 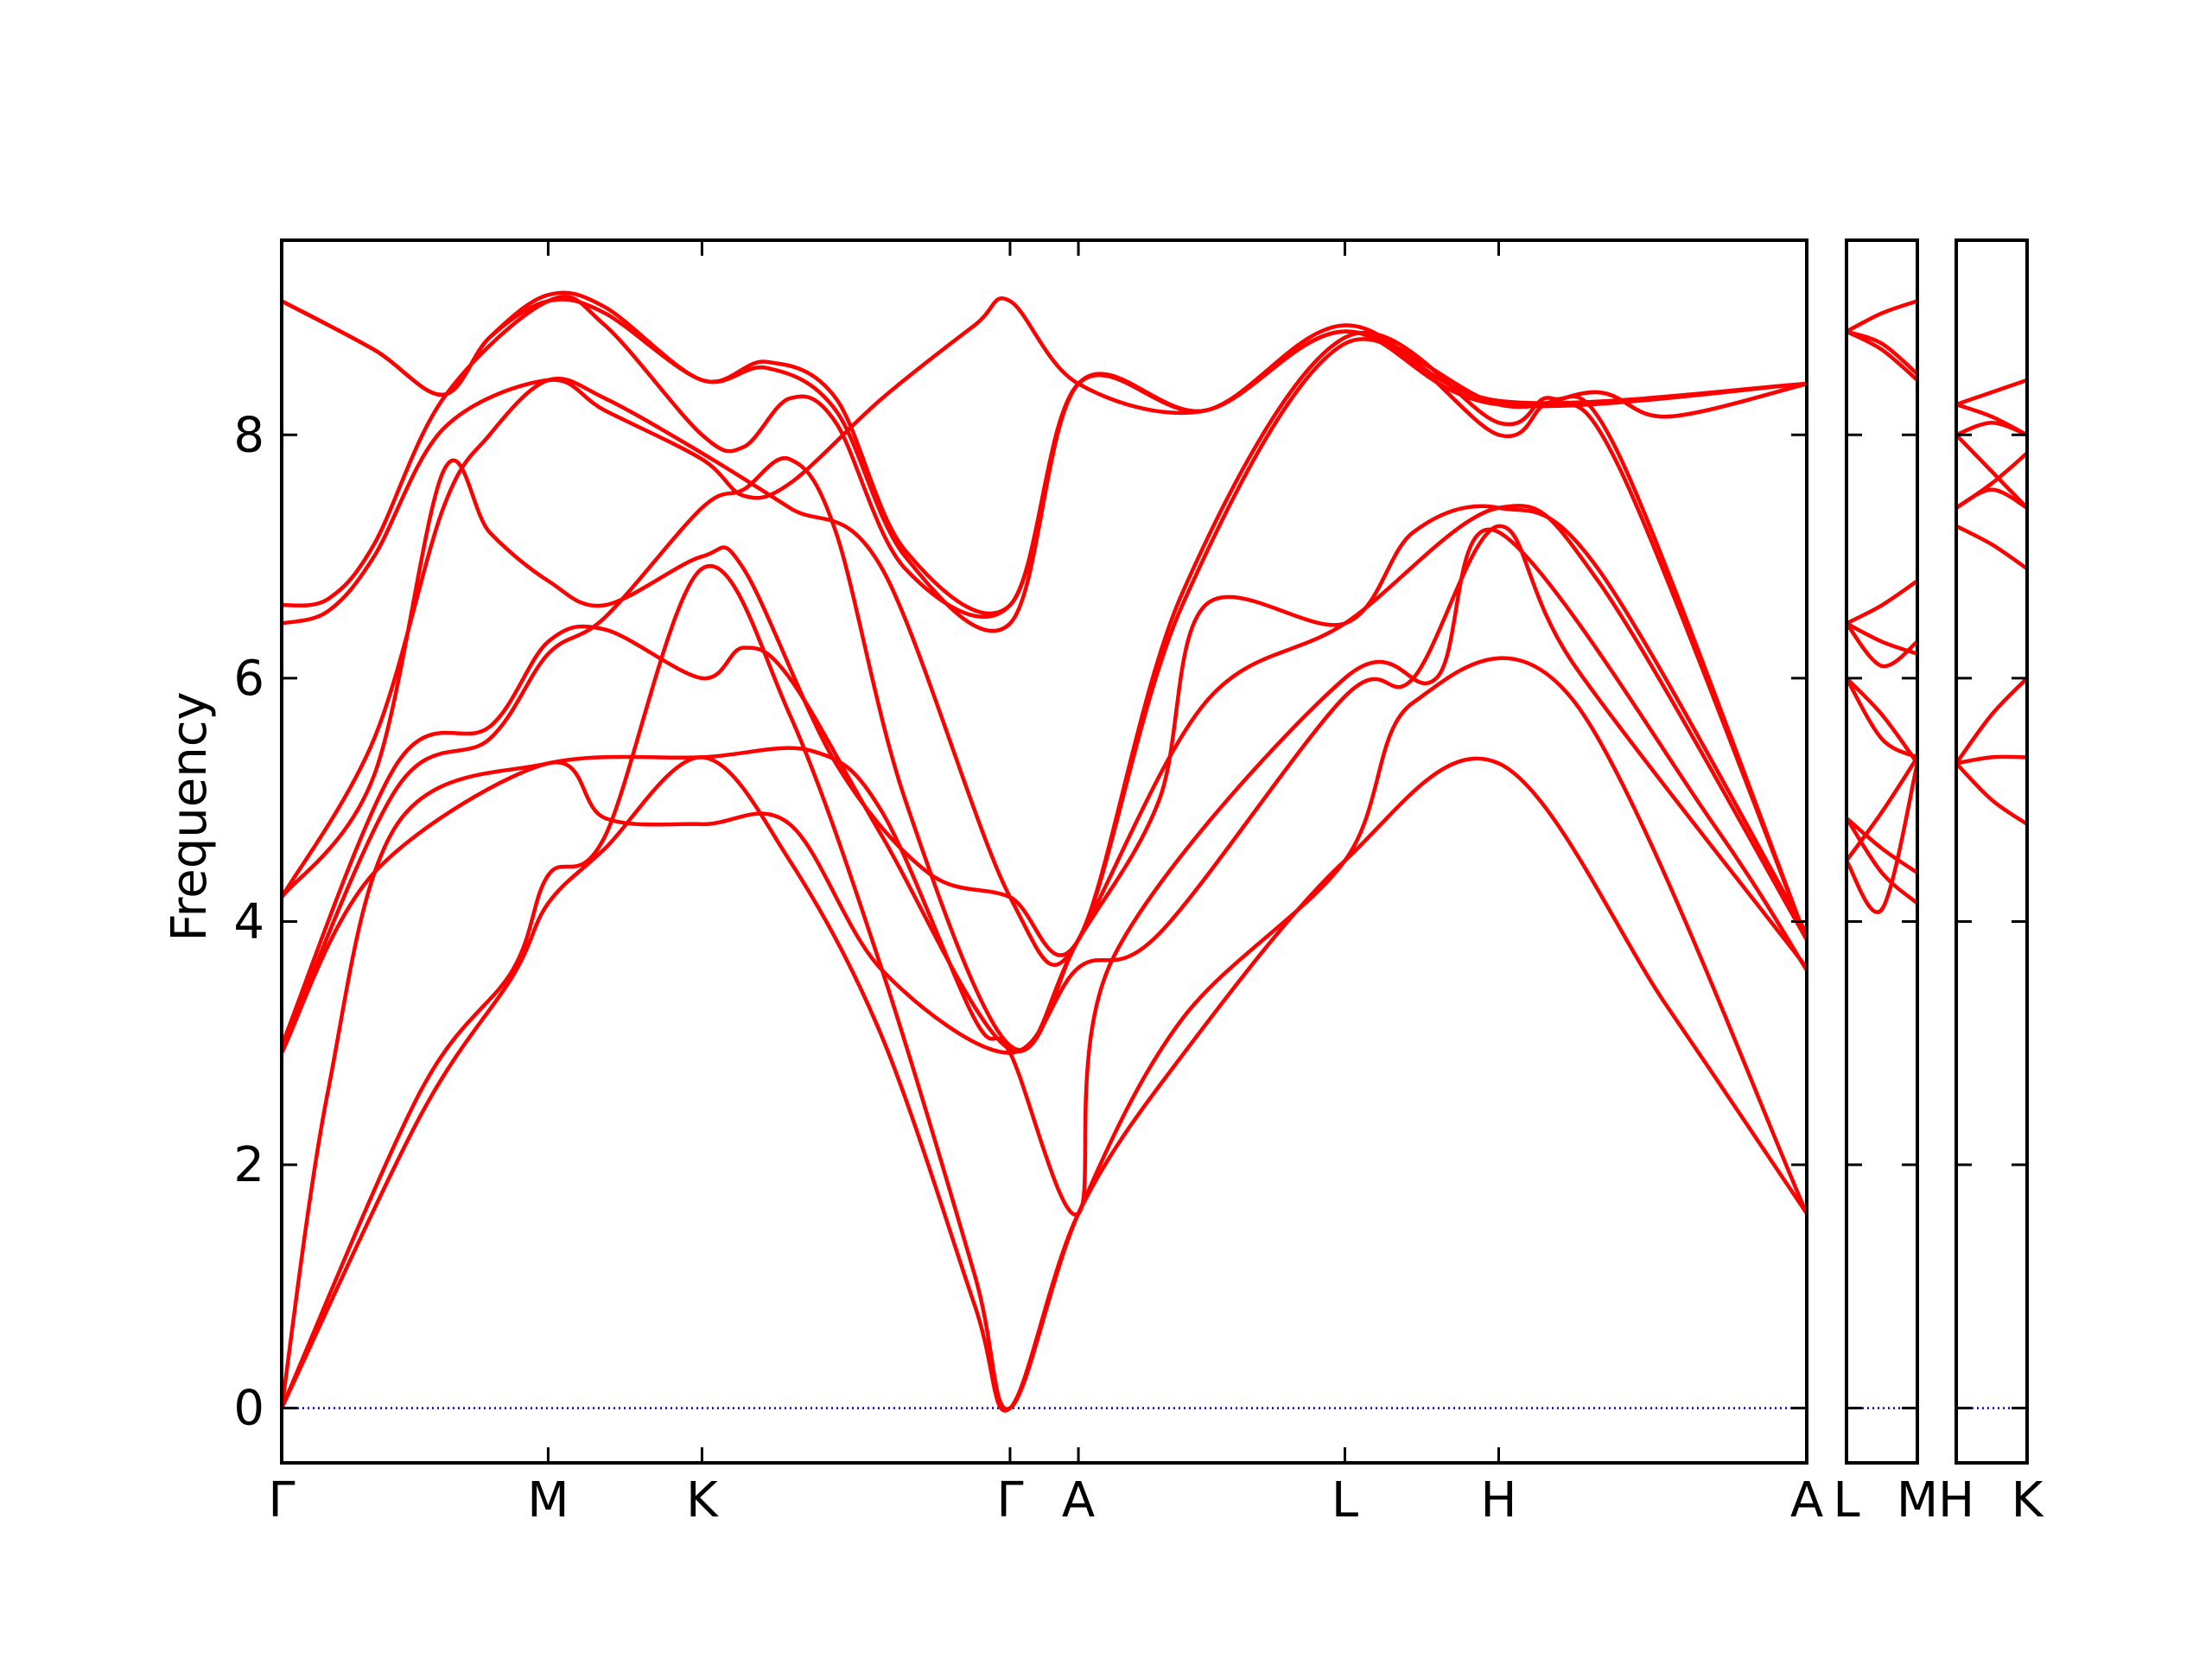 I want to click on y-tick-label: 2, so click(x=248, y=1165).